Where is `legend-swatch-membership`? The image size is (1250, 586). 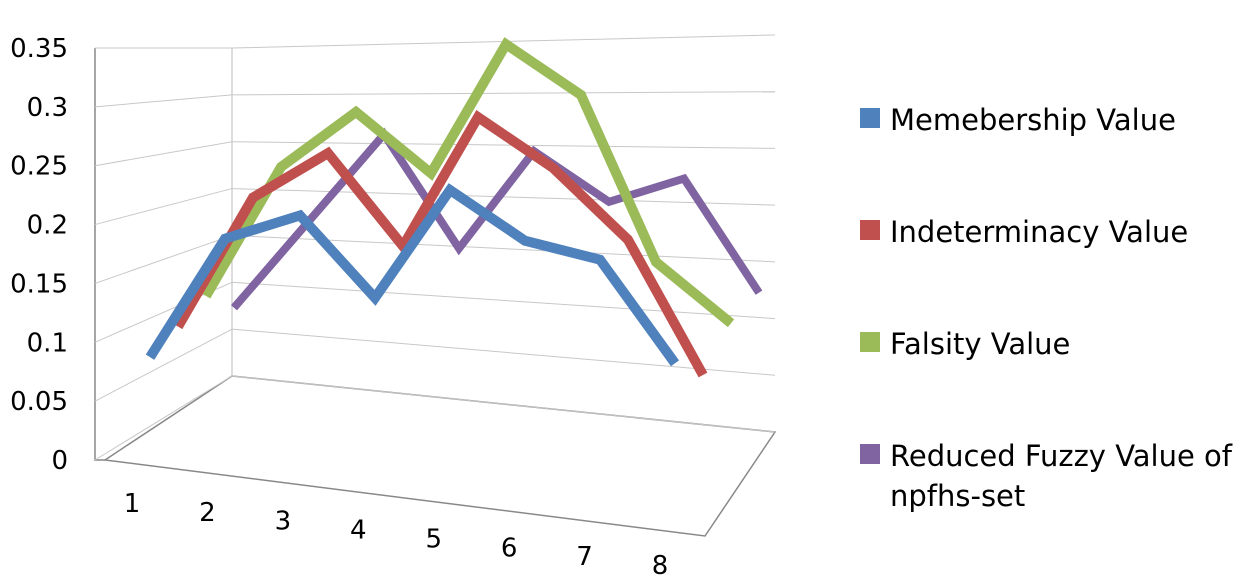
legend-swatch-membership is located at coordinates (870, 118).